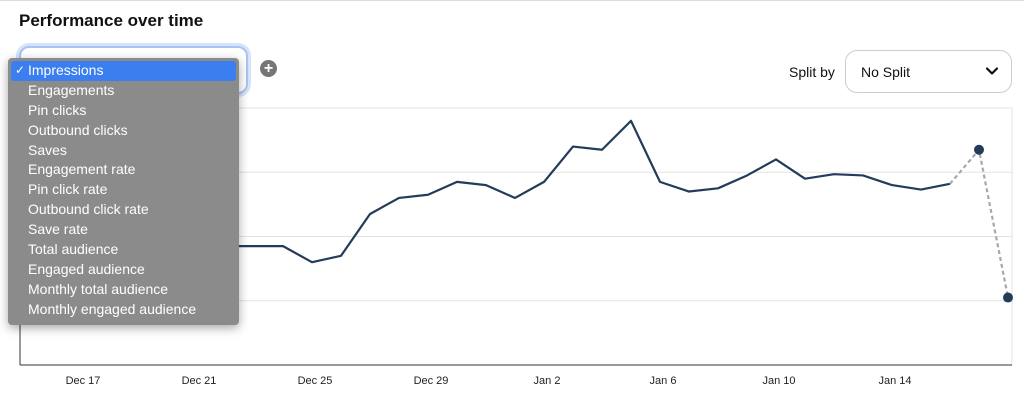  Describe the element at coordinates (886, 72) in the screenshot. I see `split-value: No Split` at that location.